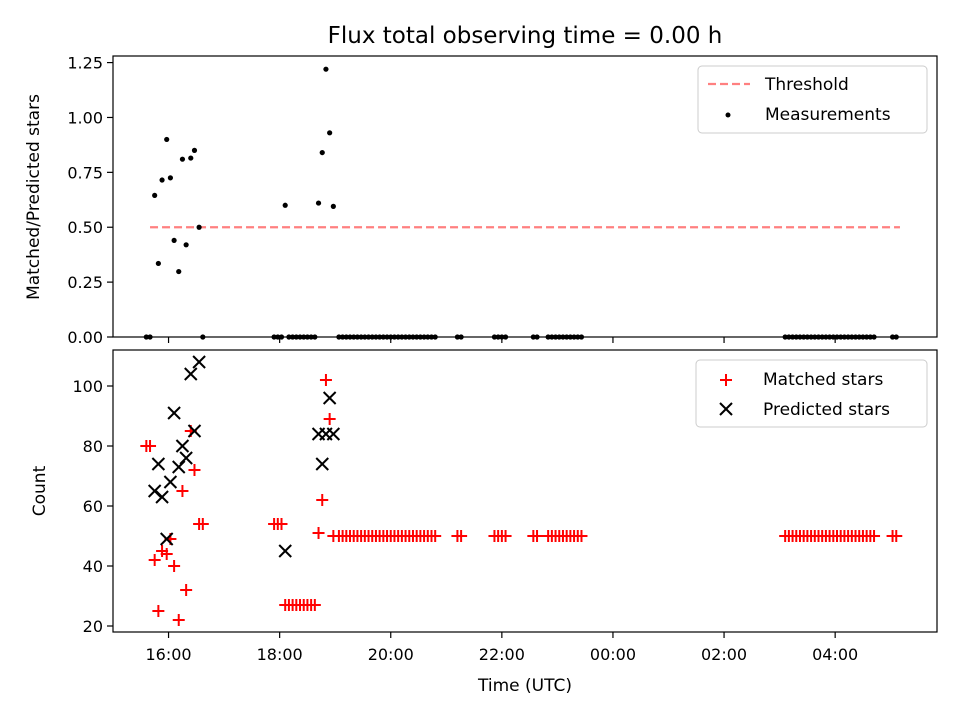  I want to click on legend-measurements-label: Measurements, so click(828, 115).